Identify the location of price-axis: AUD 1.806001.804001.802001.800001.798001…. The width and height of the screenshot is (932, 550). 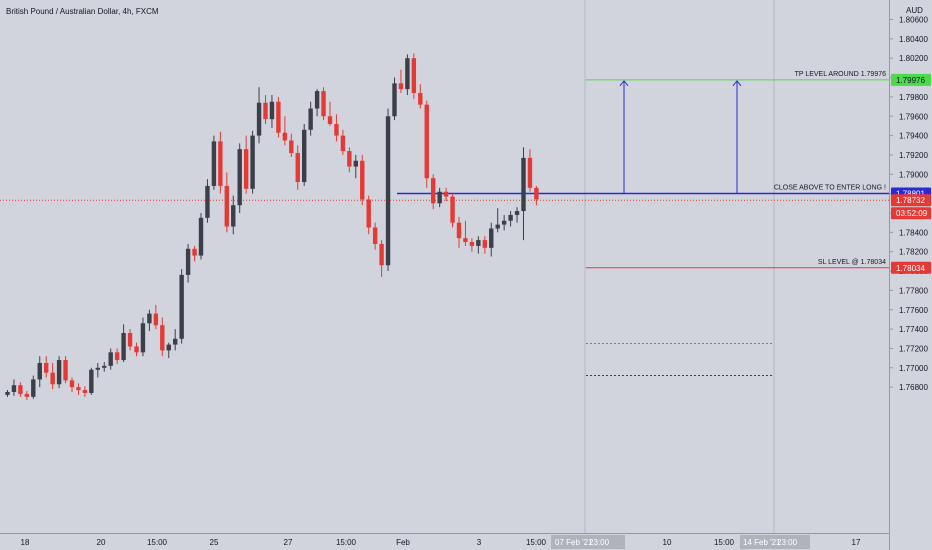
(910, 199).